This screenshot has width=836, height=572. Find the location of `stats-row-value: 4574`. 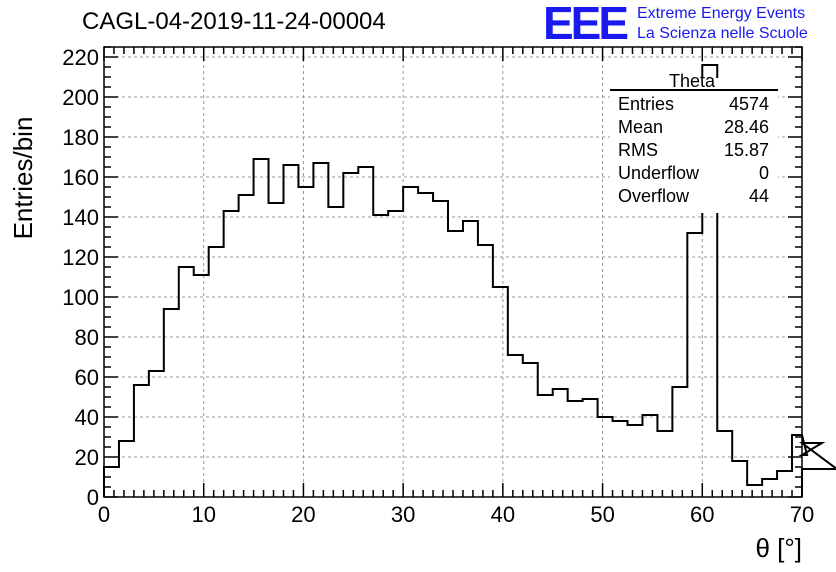

stats-row-value: 4574 is located at coordinates (749, 104).